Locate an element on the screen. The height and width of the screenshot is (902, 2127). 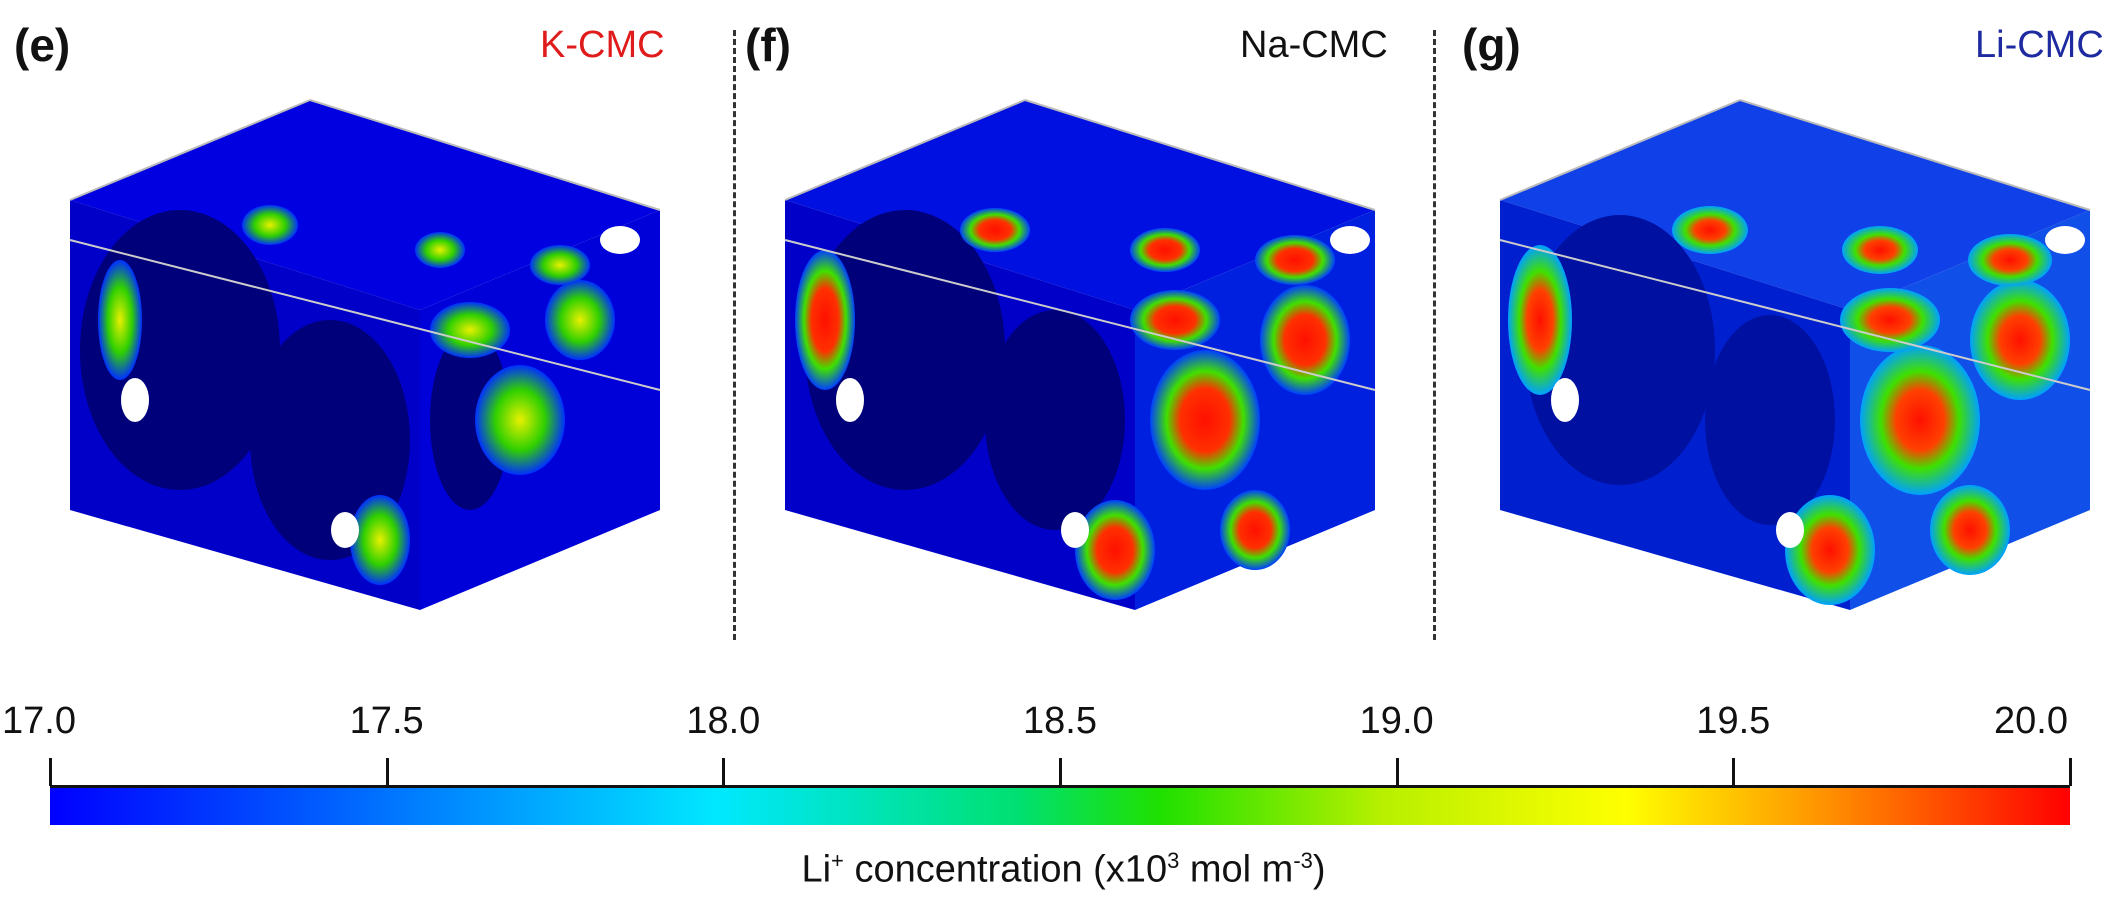
panel-divider-left is located at coordinates (734, 335).